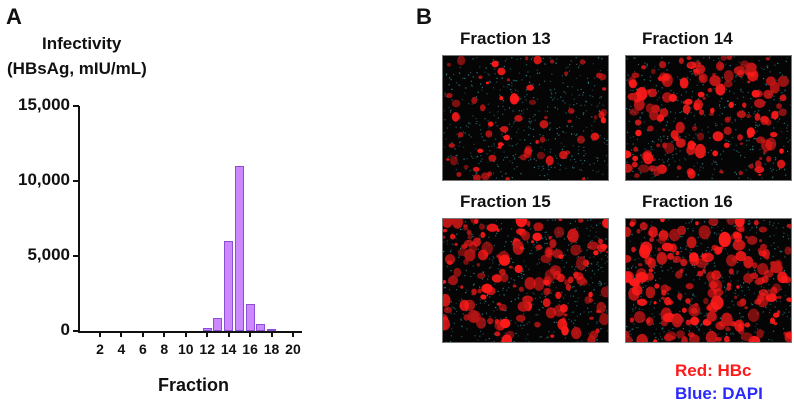 The width and height of the screenshot is (794, 406). I want to click on x-axis-line, so click(190, 332).